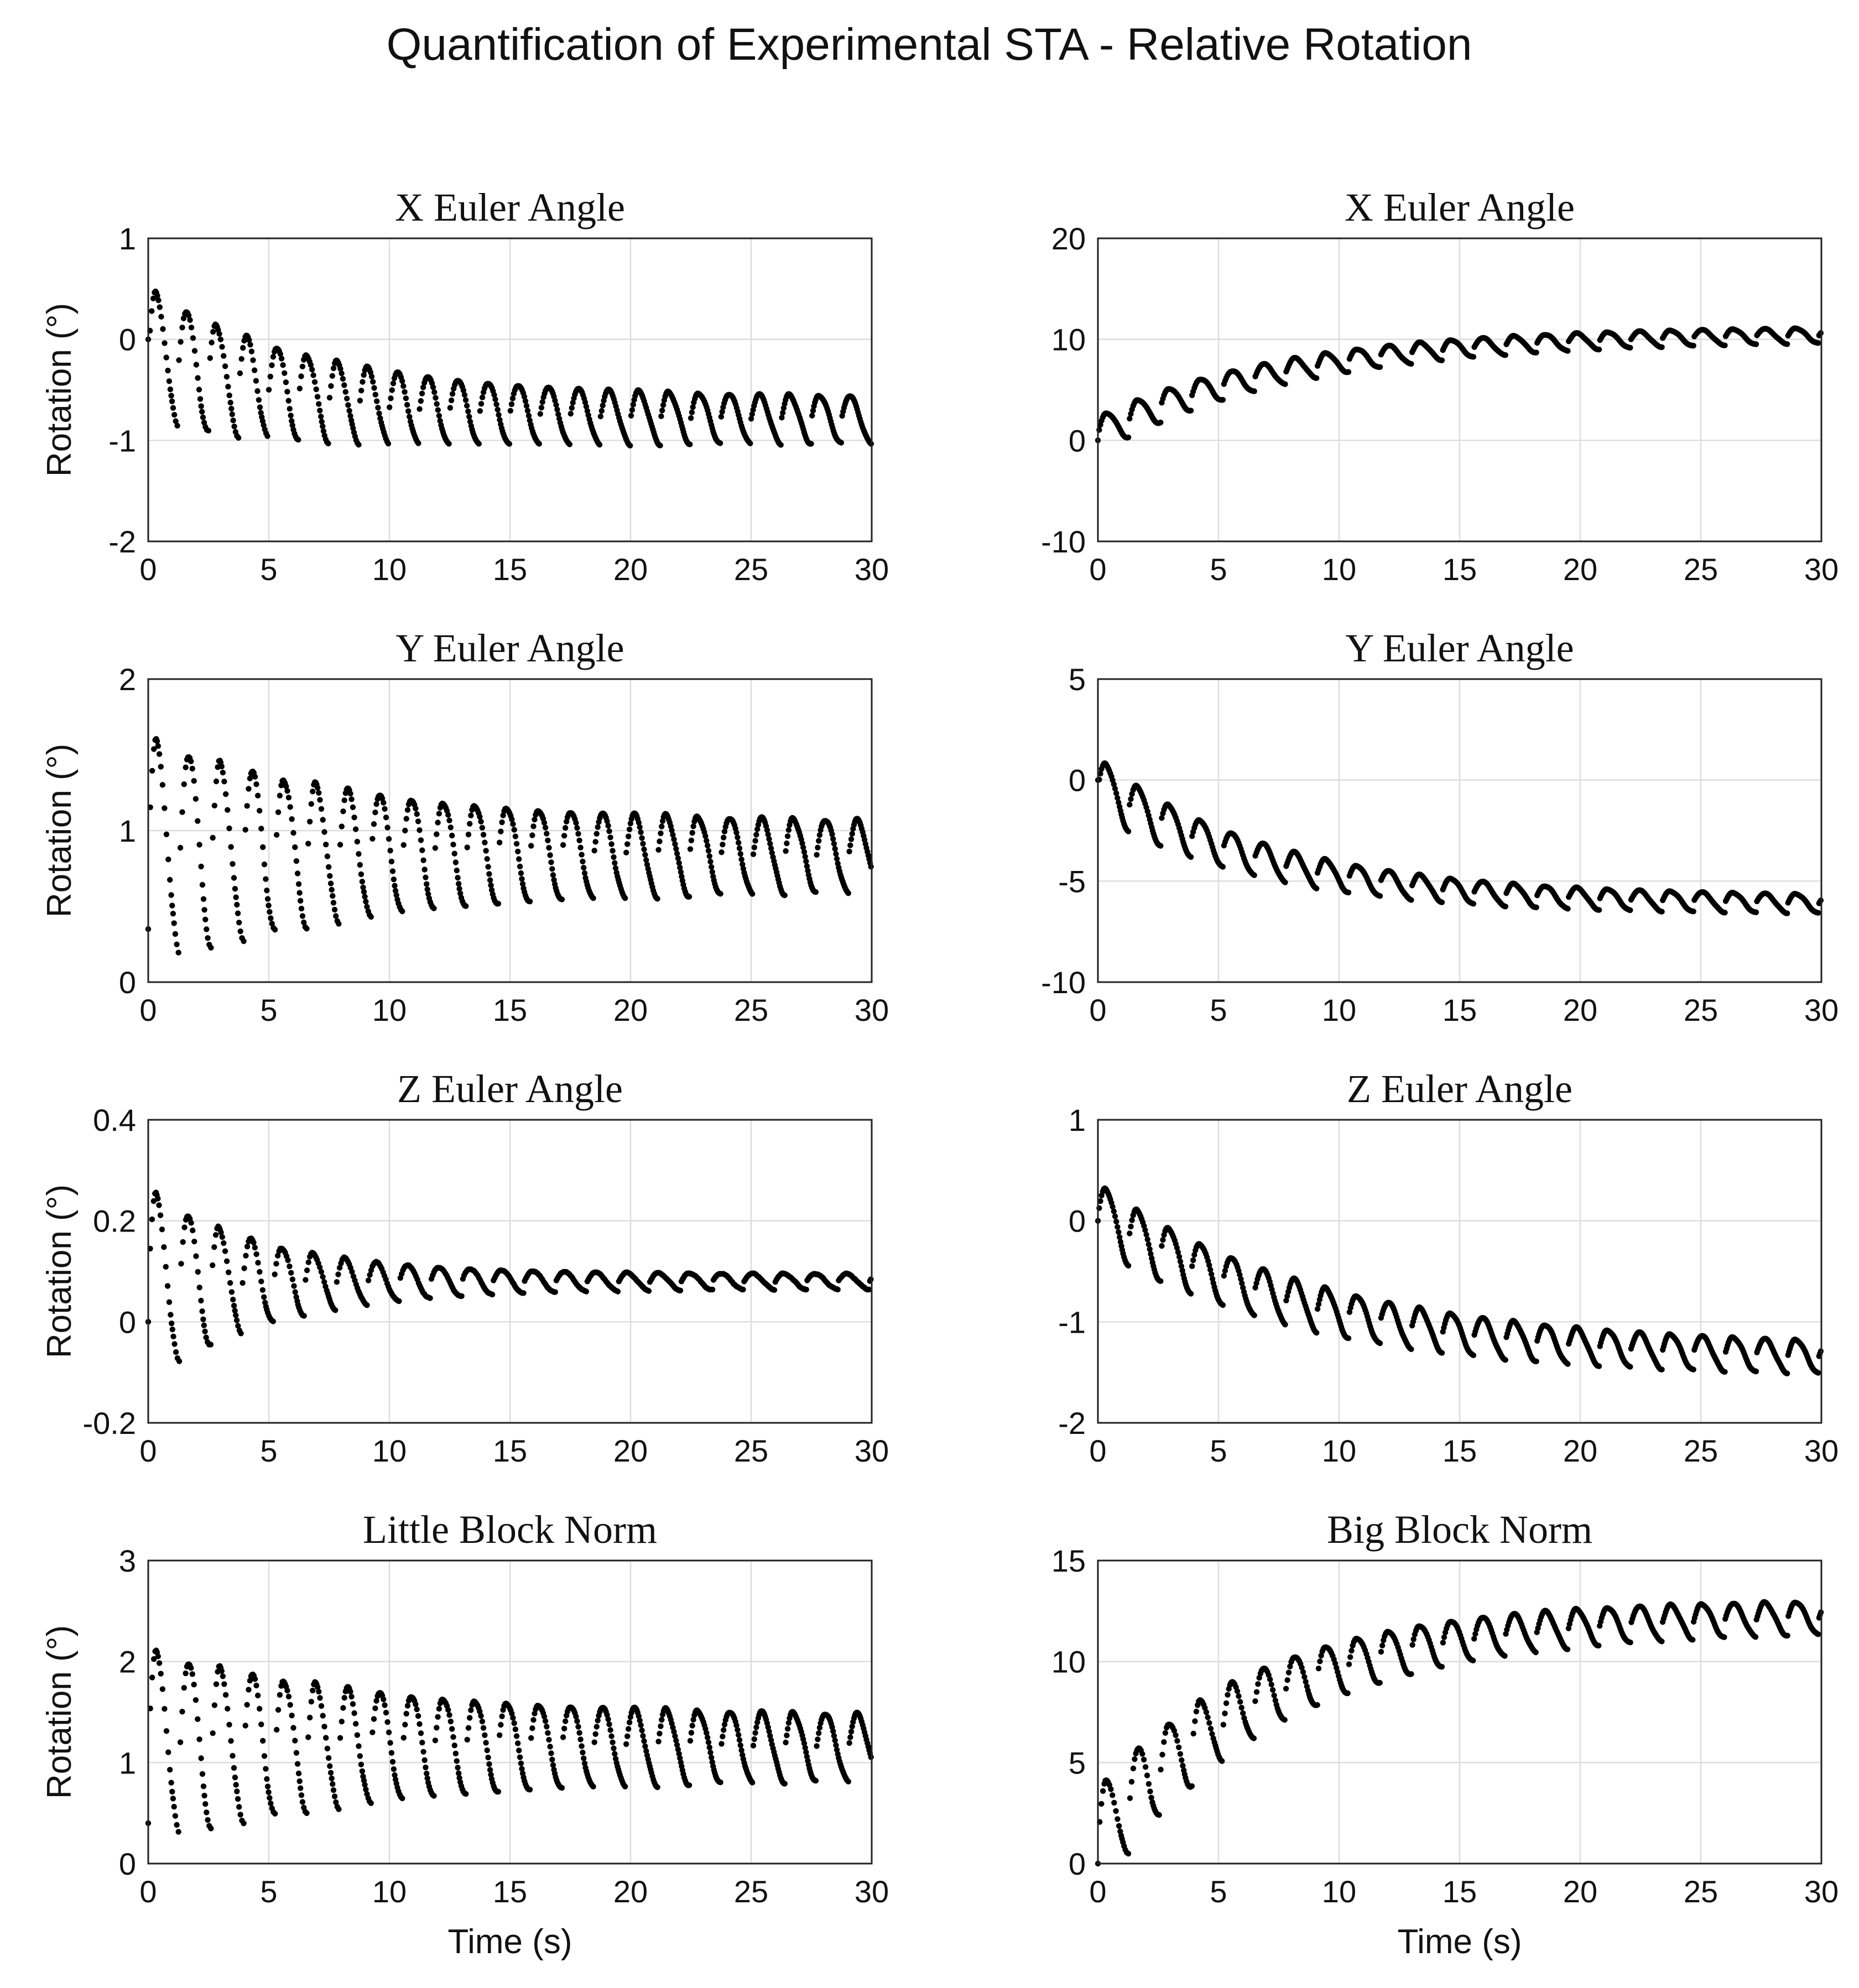 This screenshot has width=1859, height=1988. What do you see at coordinates (389, 1010) in the screenshot?
I see `x-tick-label: 10` at bounding box center [389, 1010].